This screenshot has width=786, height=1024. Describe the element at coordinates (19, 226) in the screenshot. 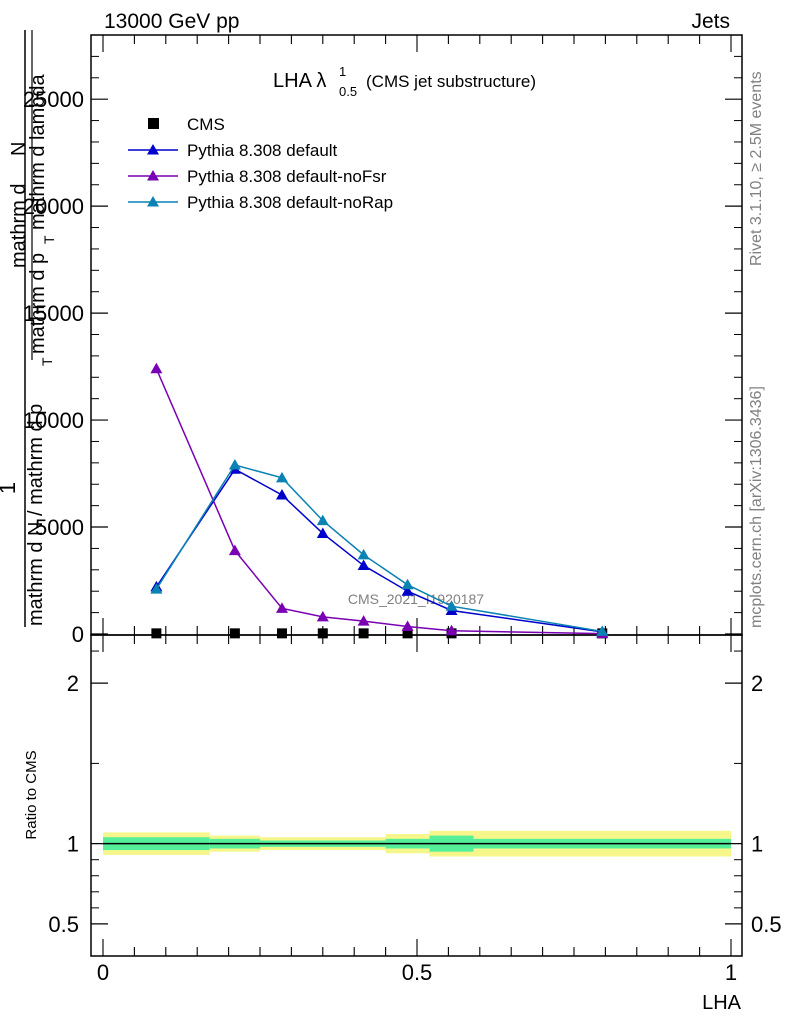

I see `ylabel-inner-numerator: mathrm d` at that location.